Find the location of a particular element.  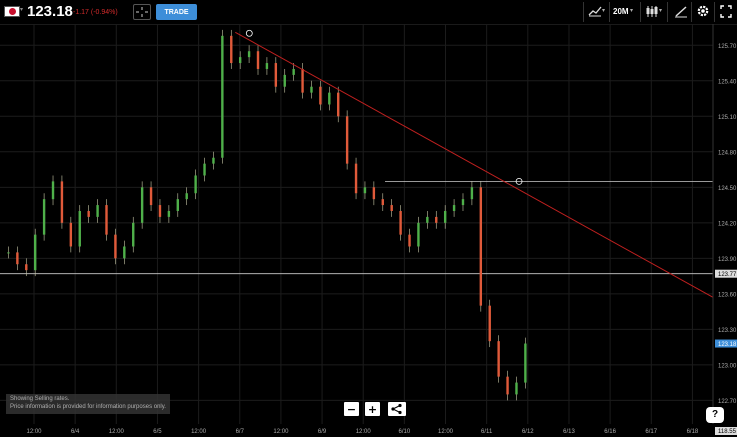

disclaimer-line: Showing Selling rates. is located at coordinates (40, 399).